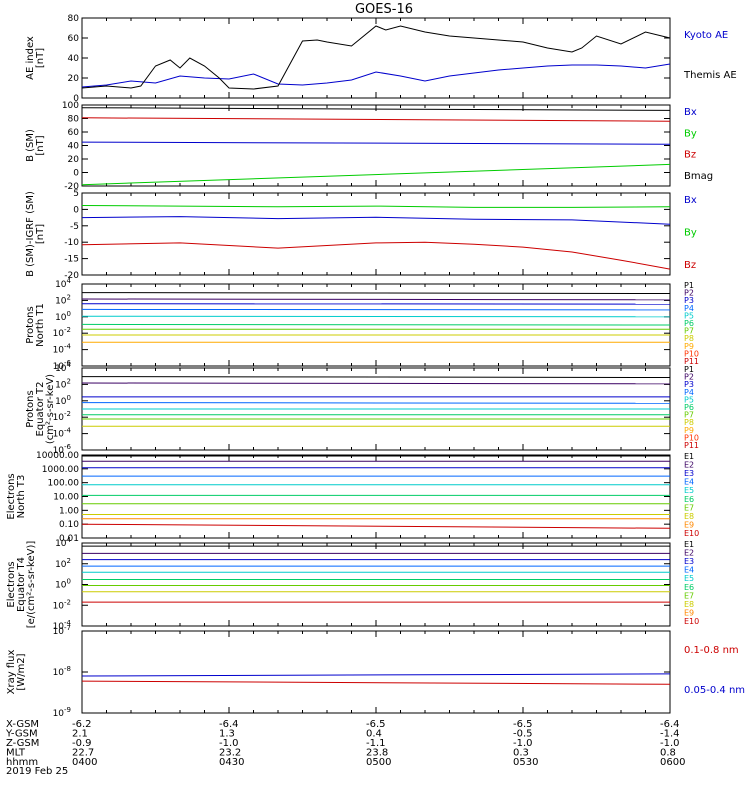  Describe the element at coordinates (62, 671) in the screenshot. I see `y-tick-label: 10⁻⁸` at that location.